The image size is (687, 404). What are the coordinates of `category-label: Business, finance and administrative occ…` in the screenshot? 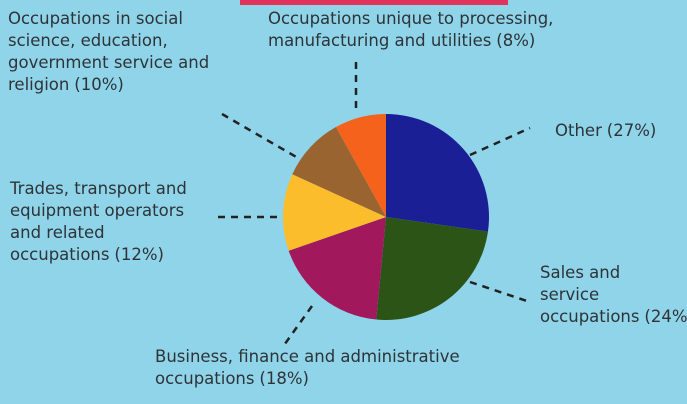 It's located at (307, 367).